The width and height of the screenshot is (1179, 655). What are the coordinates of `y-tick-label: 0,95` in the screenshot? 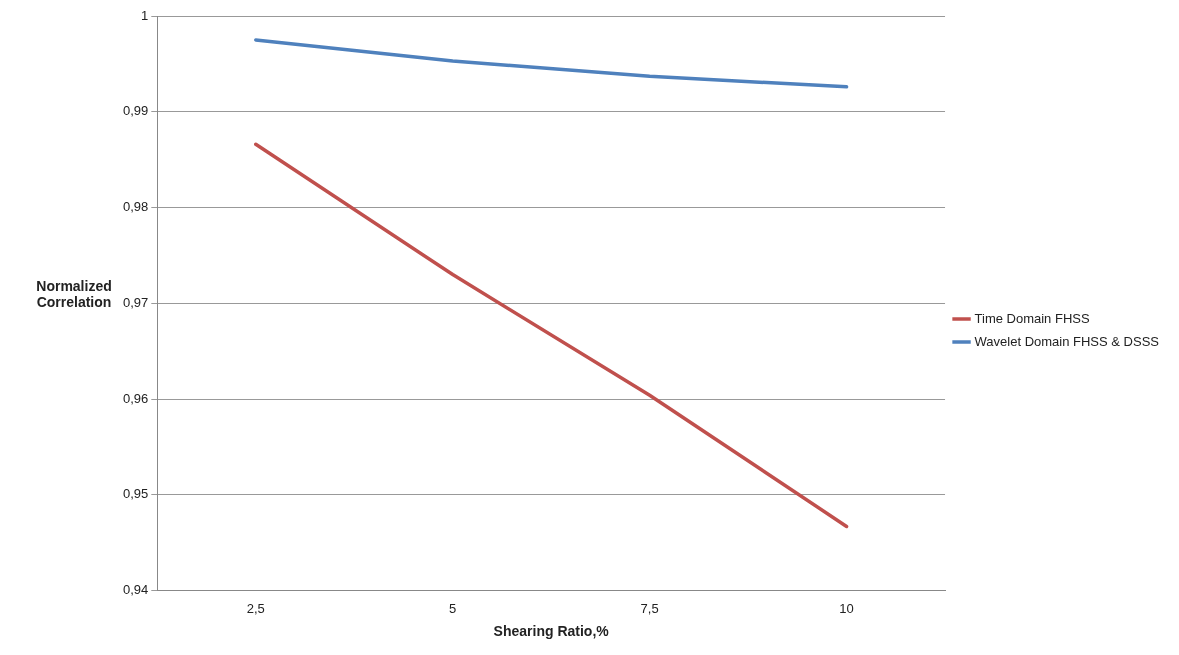 It's located at (135, 494).